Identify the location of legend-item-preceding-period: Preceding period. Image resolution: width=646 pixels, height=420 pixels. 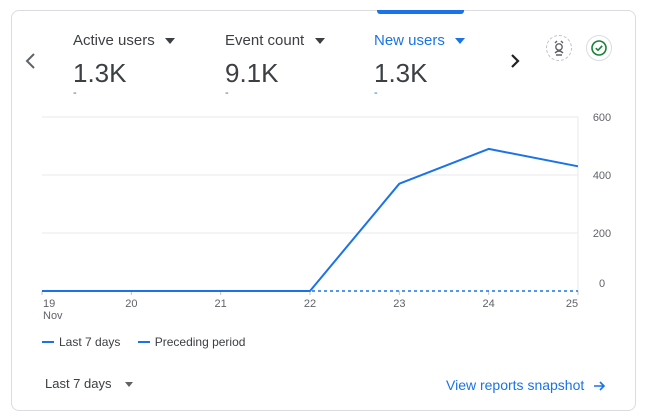
(191, 341).